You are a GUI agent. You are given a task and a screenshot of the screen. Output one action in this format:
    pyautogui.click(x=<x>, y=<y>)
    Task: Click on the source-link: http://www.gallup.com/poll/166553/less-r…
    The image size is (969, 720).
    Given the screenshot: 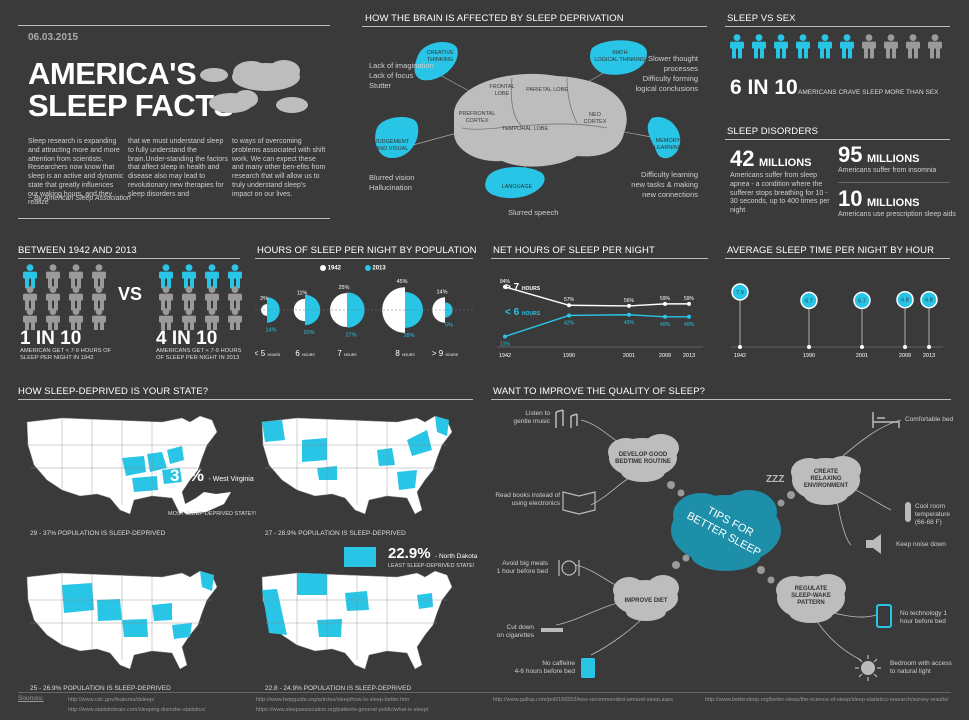 What is the action you would take?
    pyautogui.click(x=583, y=700)
    